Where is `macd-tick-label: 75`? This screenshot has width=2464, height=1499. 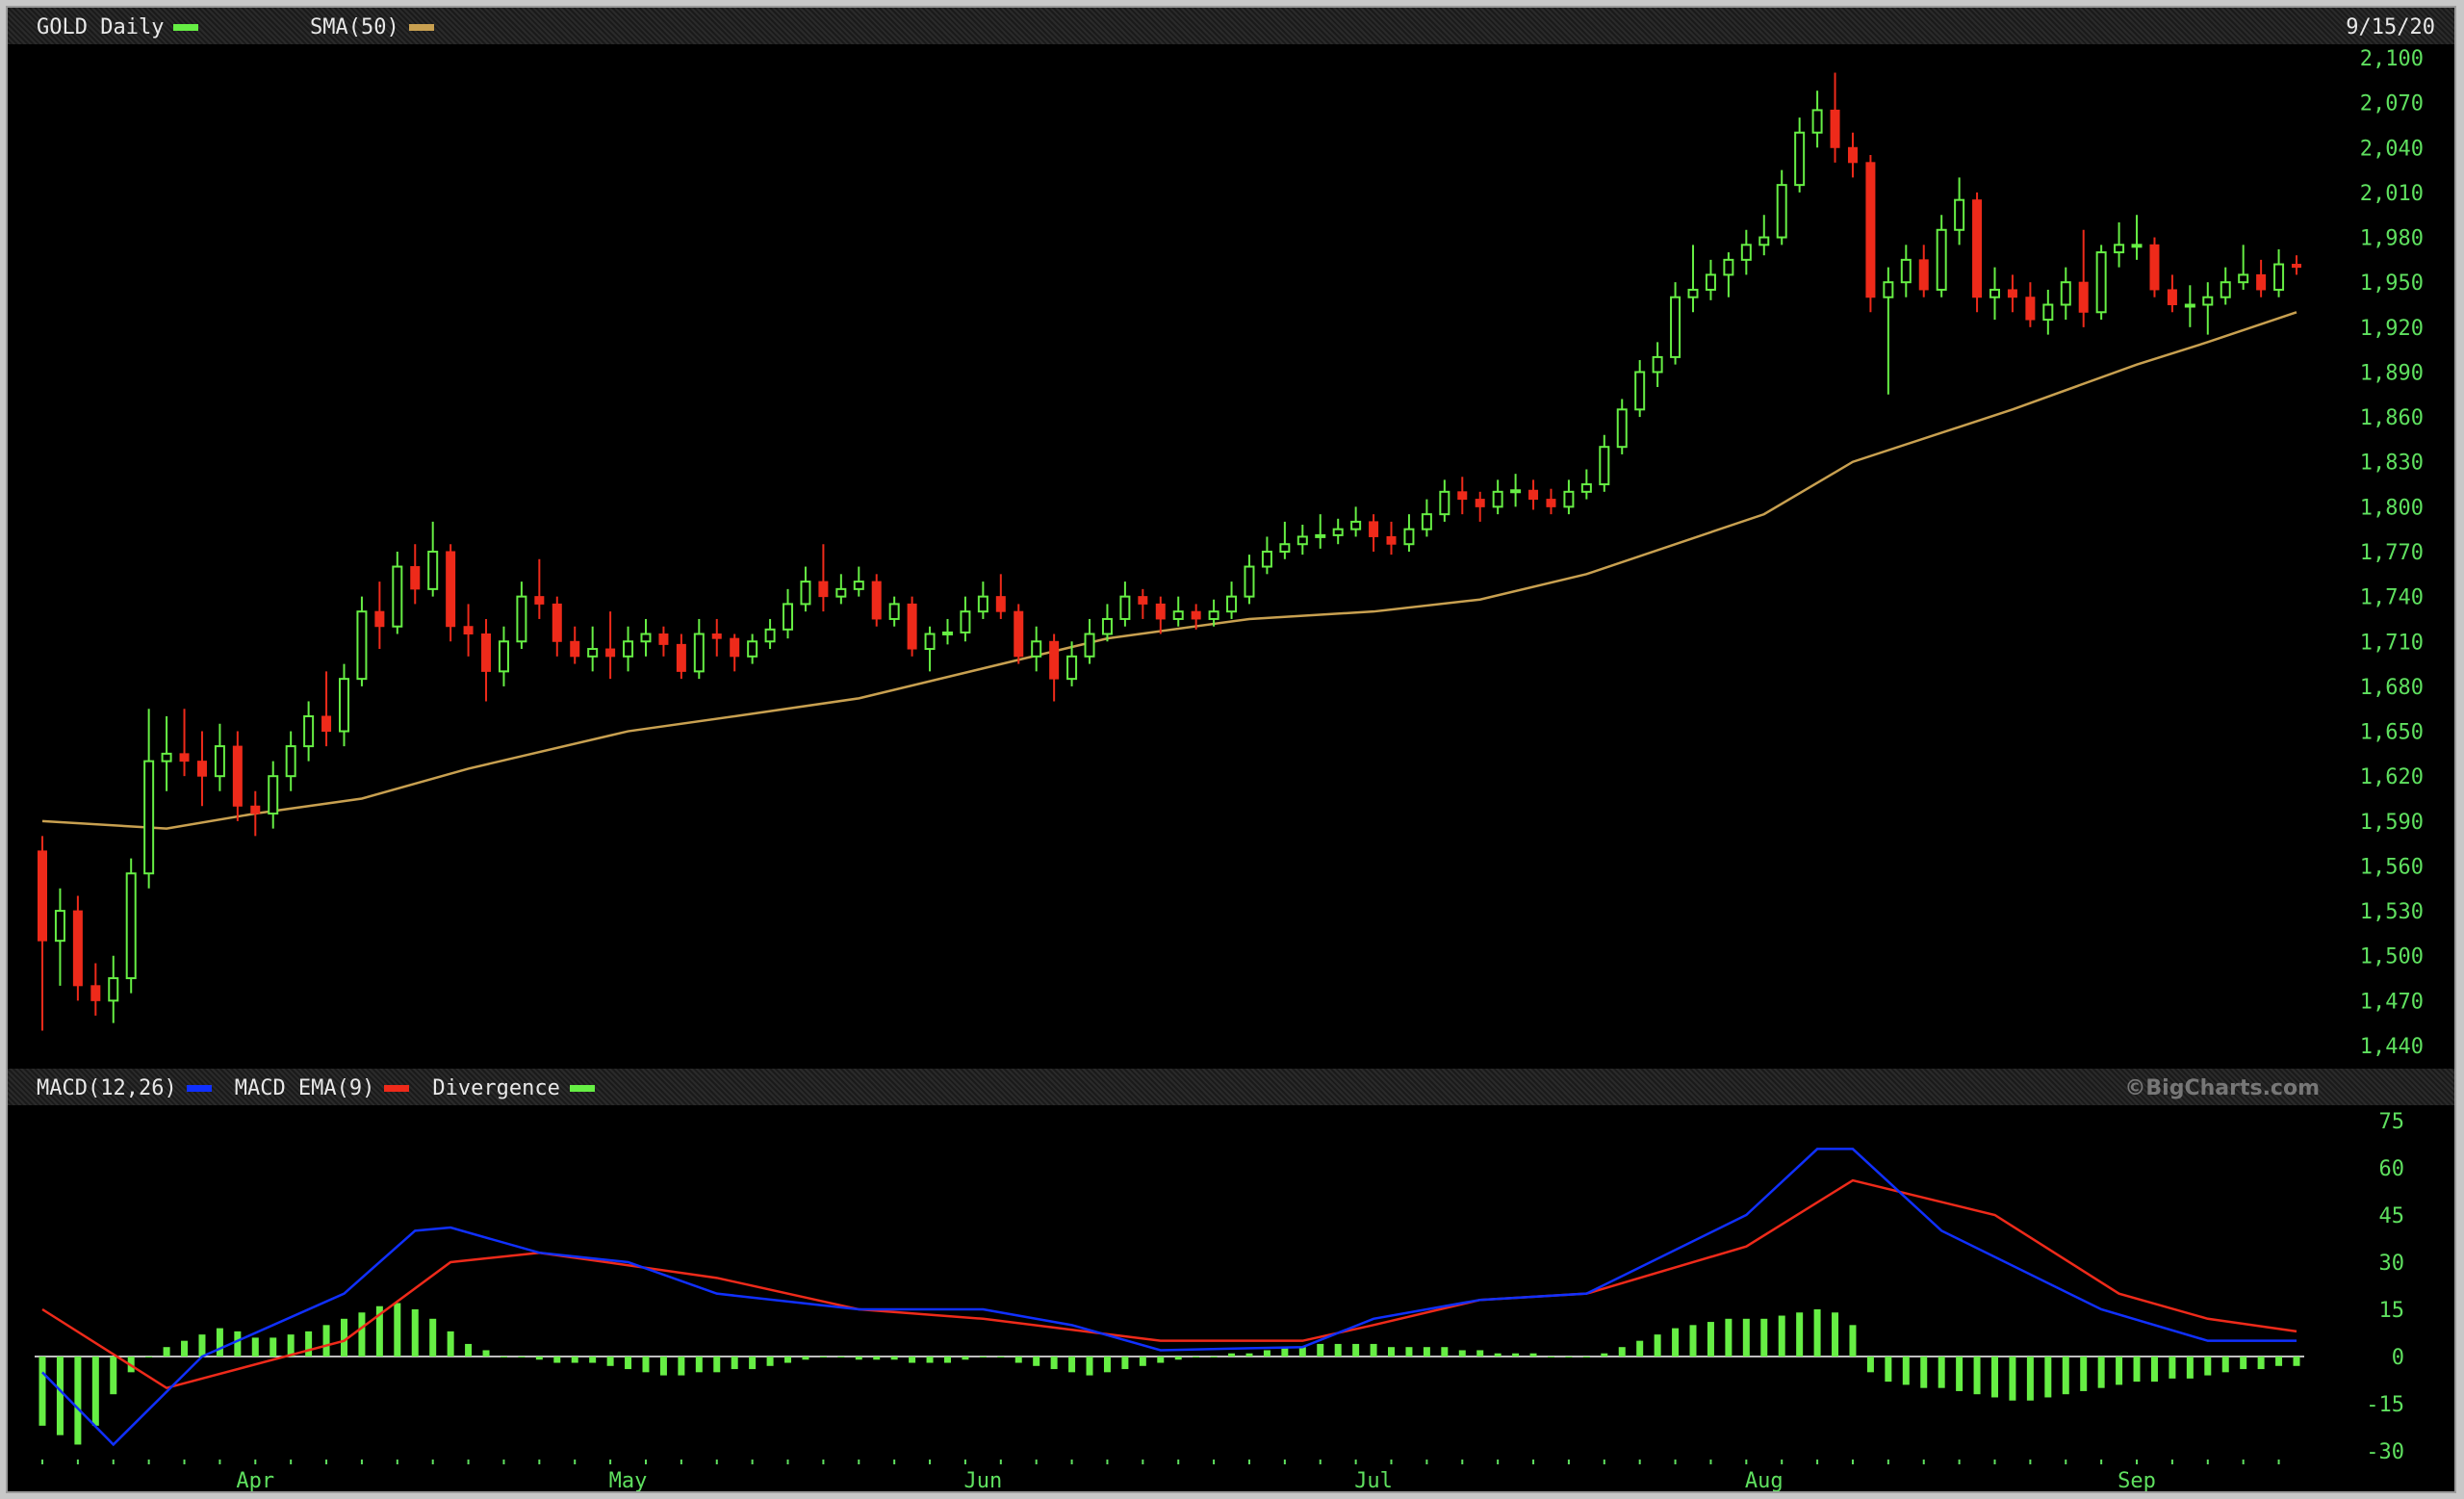 macd-tick-label: 75 is located at coordinates (2392, 1122).